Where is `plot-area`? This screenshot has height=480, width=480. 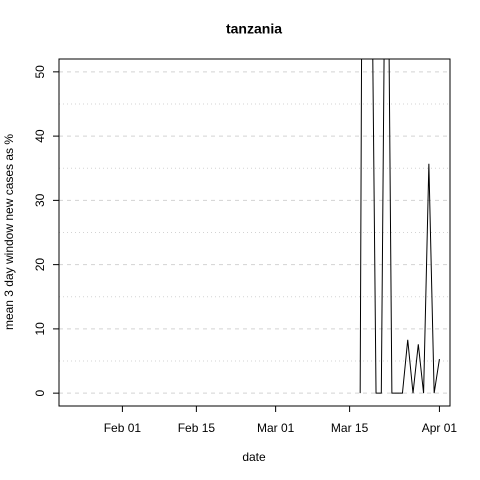 plot-area is located at coordinates (399, 226).